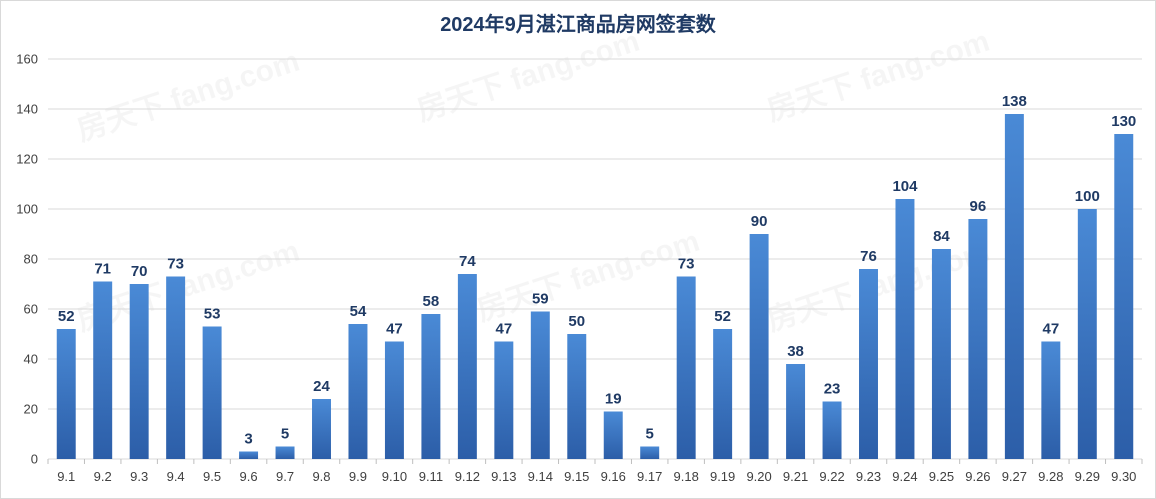  Describe the element at coordinates (175, 264) in the screenshot. I see `data-label-9.4: 73` at that location.